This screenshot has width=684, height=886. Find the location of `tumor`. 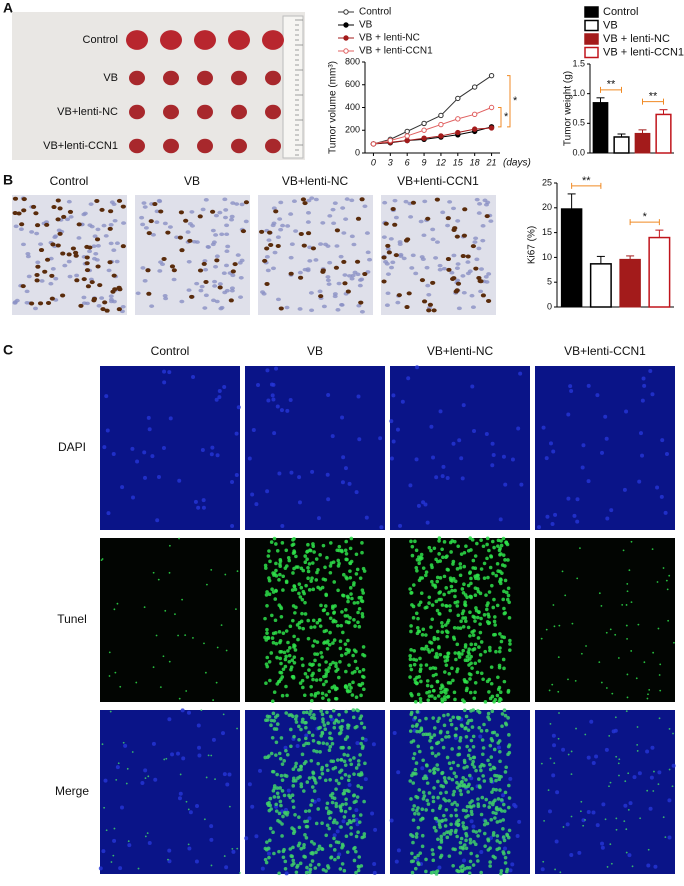

tumor is located at coordinates (205, 146).